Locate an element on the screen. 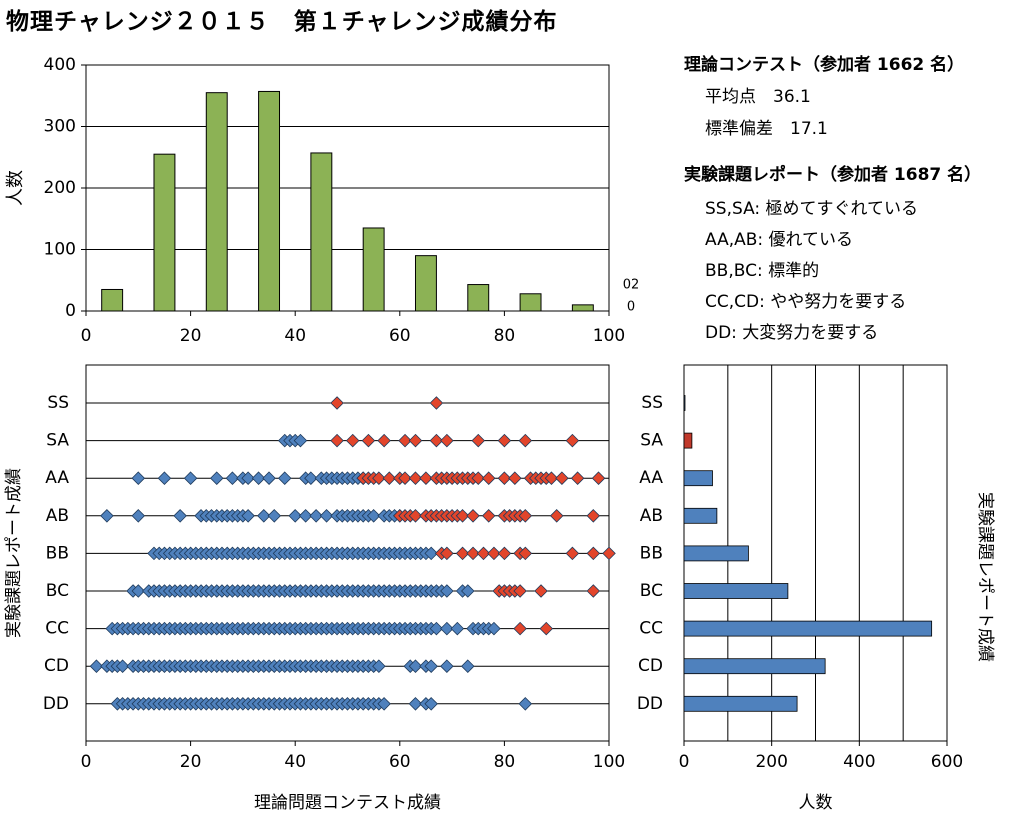 The image size is (1025, 818). grade-description-4: CC,CD: やや努力を要する is located at coordinates (806, 302).